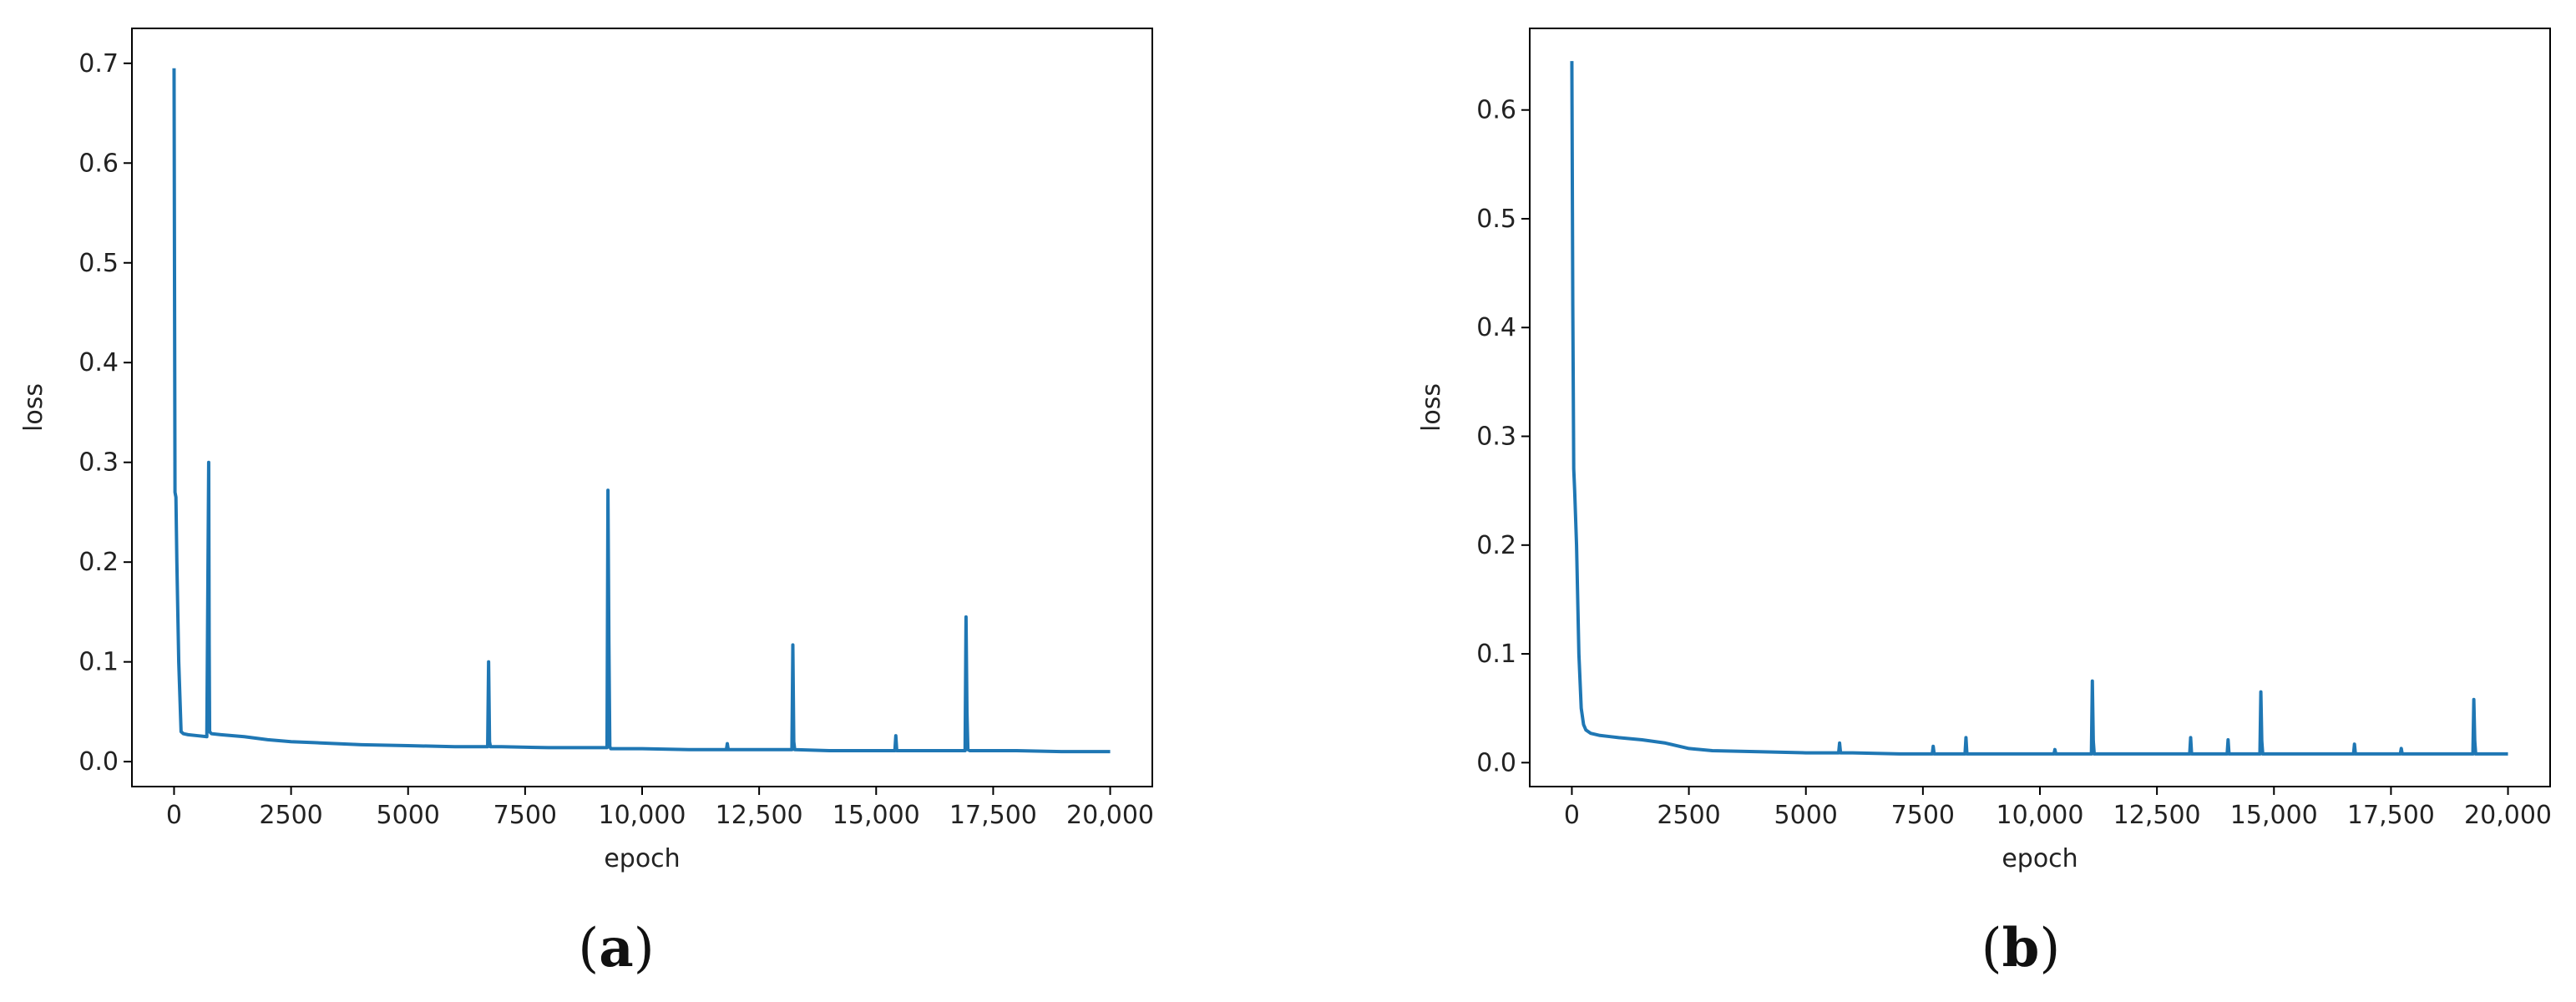  Describe the element at coordinates (98, 662) in the screenshot. I see `y-tick-label-a-1: 0.1` at that location.